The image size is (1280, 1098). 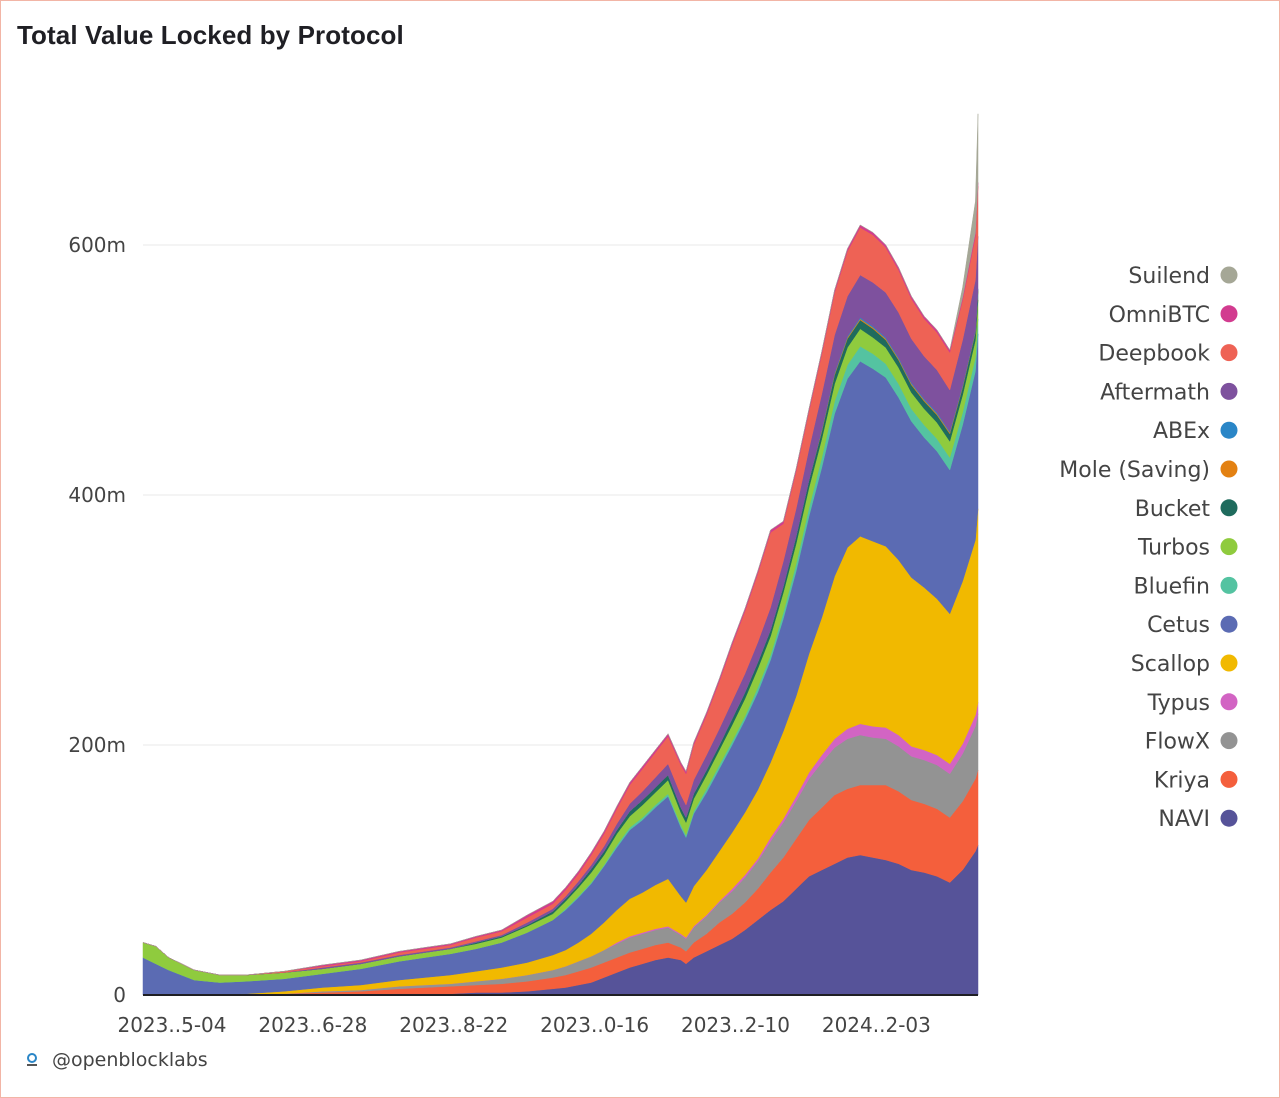 I want to click on legend-item-flowx: FlowX, so click(x=1191, y=742).